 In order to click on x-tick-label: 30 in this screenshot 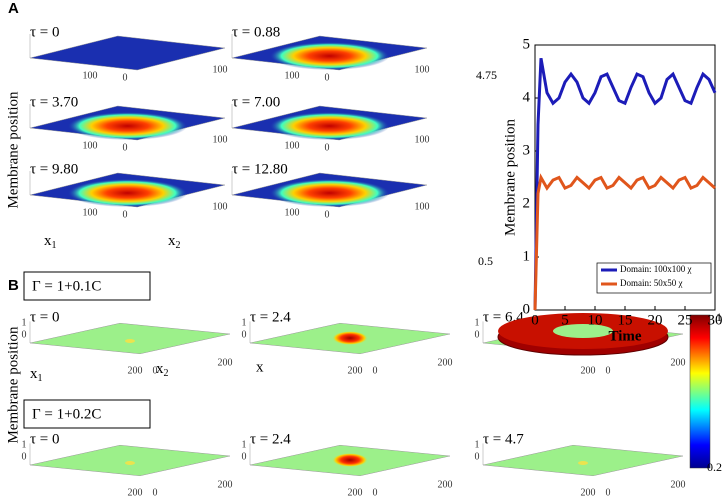, I will do `click(715, 320)`.